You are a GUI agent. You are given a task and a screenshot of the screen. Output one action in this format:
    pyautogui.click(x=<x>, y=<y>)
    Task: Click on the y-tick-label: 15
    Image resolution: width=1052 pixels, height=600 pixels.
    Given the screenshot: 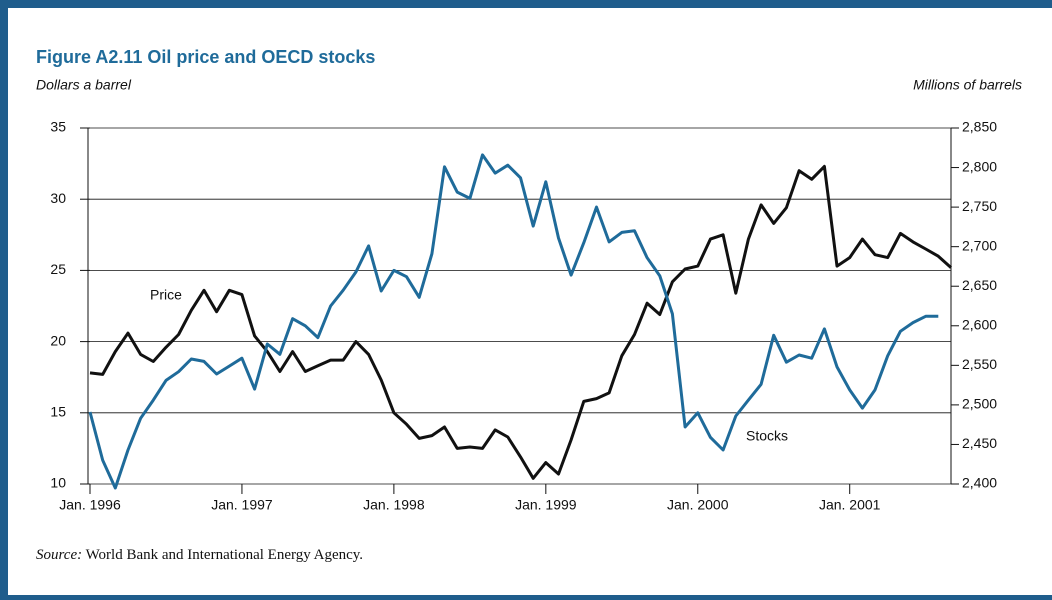 What is the action you would take?
    pyautogui.click(x=58, y=412)
    